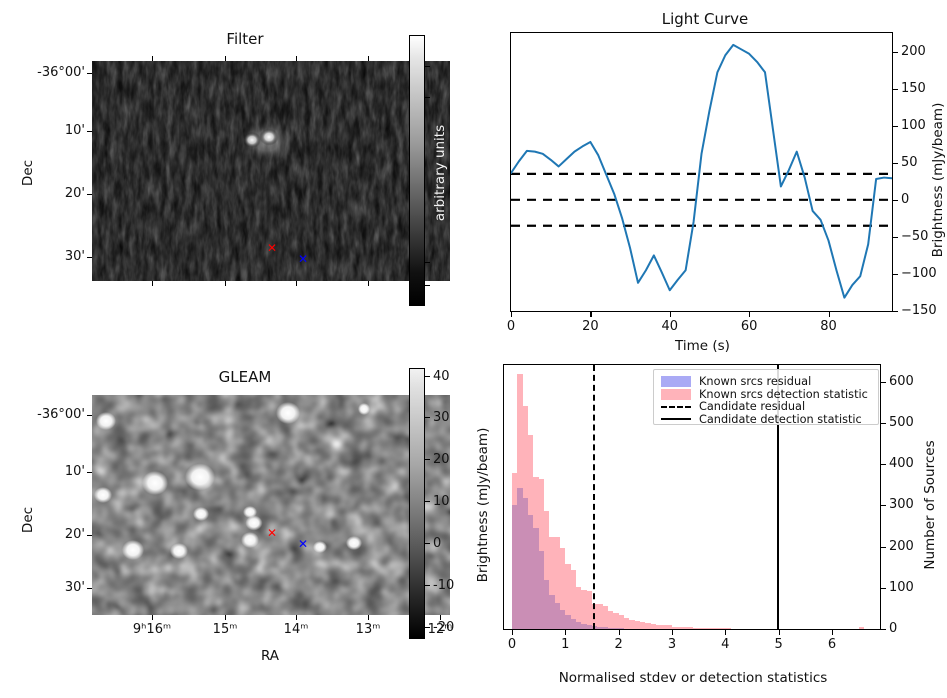 The width and height of the screenshot is (947, 698). What do you see at coordinates (369, 283) in the screenshot?
I see `filter-xtick-mark-b3` at bounding box center [369, 283].